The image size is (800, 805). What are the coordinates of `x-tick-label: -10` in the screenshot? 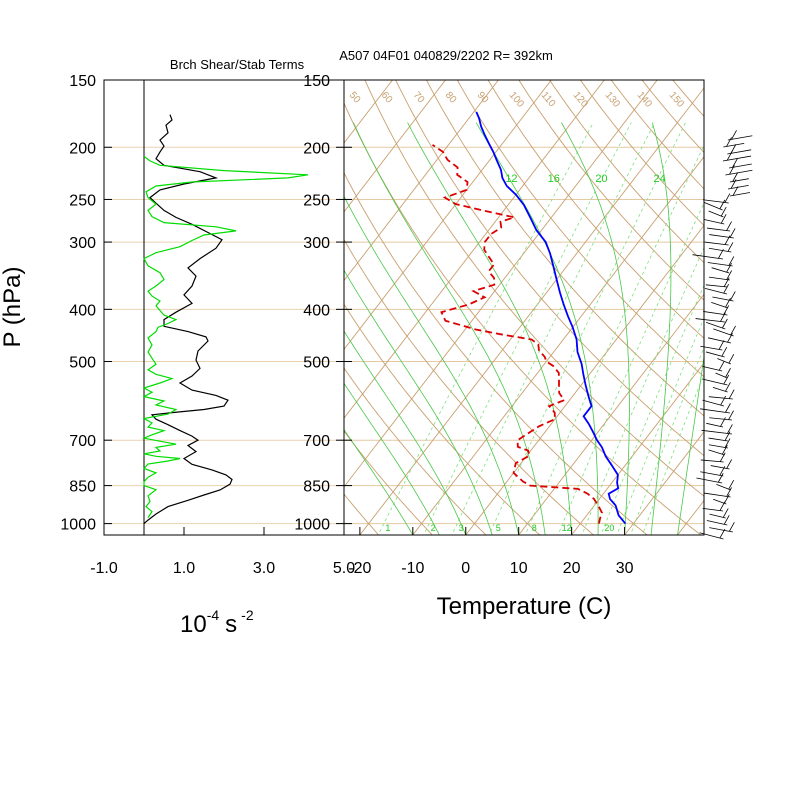 It's located at (412, 568).